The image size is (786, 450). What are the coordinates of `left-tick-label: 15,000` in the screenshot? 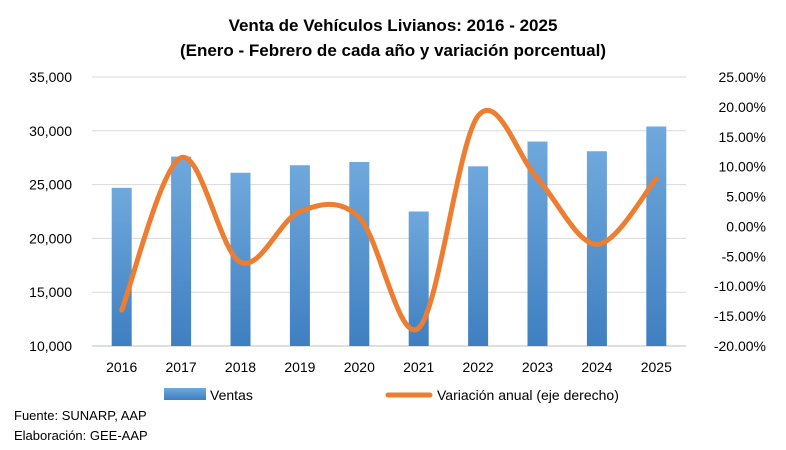 It's located at (50, 292).